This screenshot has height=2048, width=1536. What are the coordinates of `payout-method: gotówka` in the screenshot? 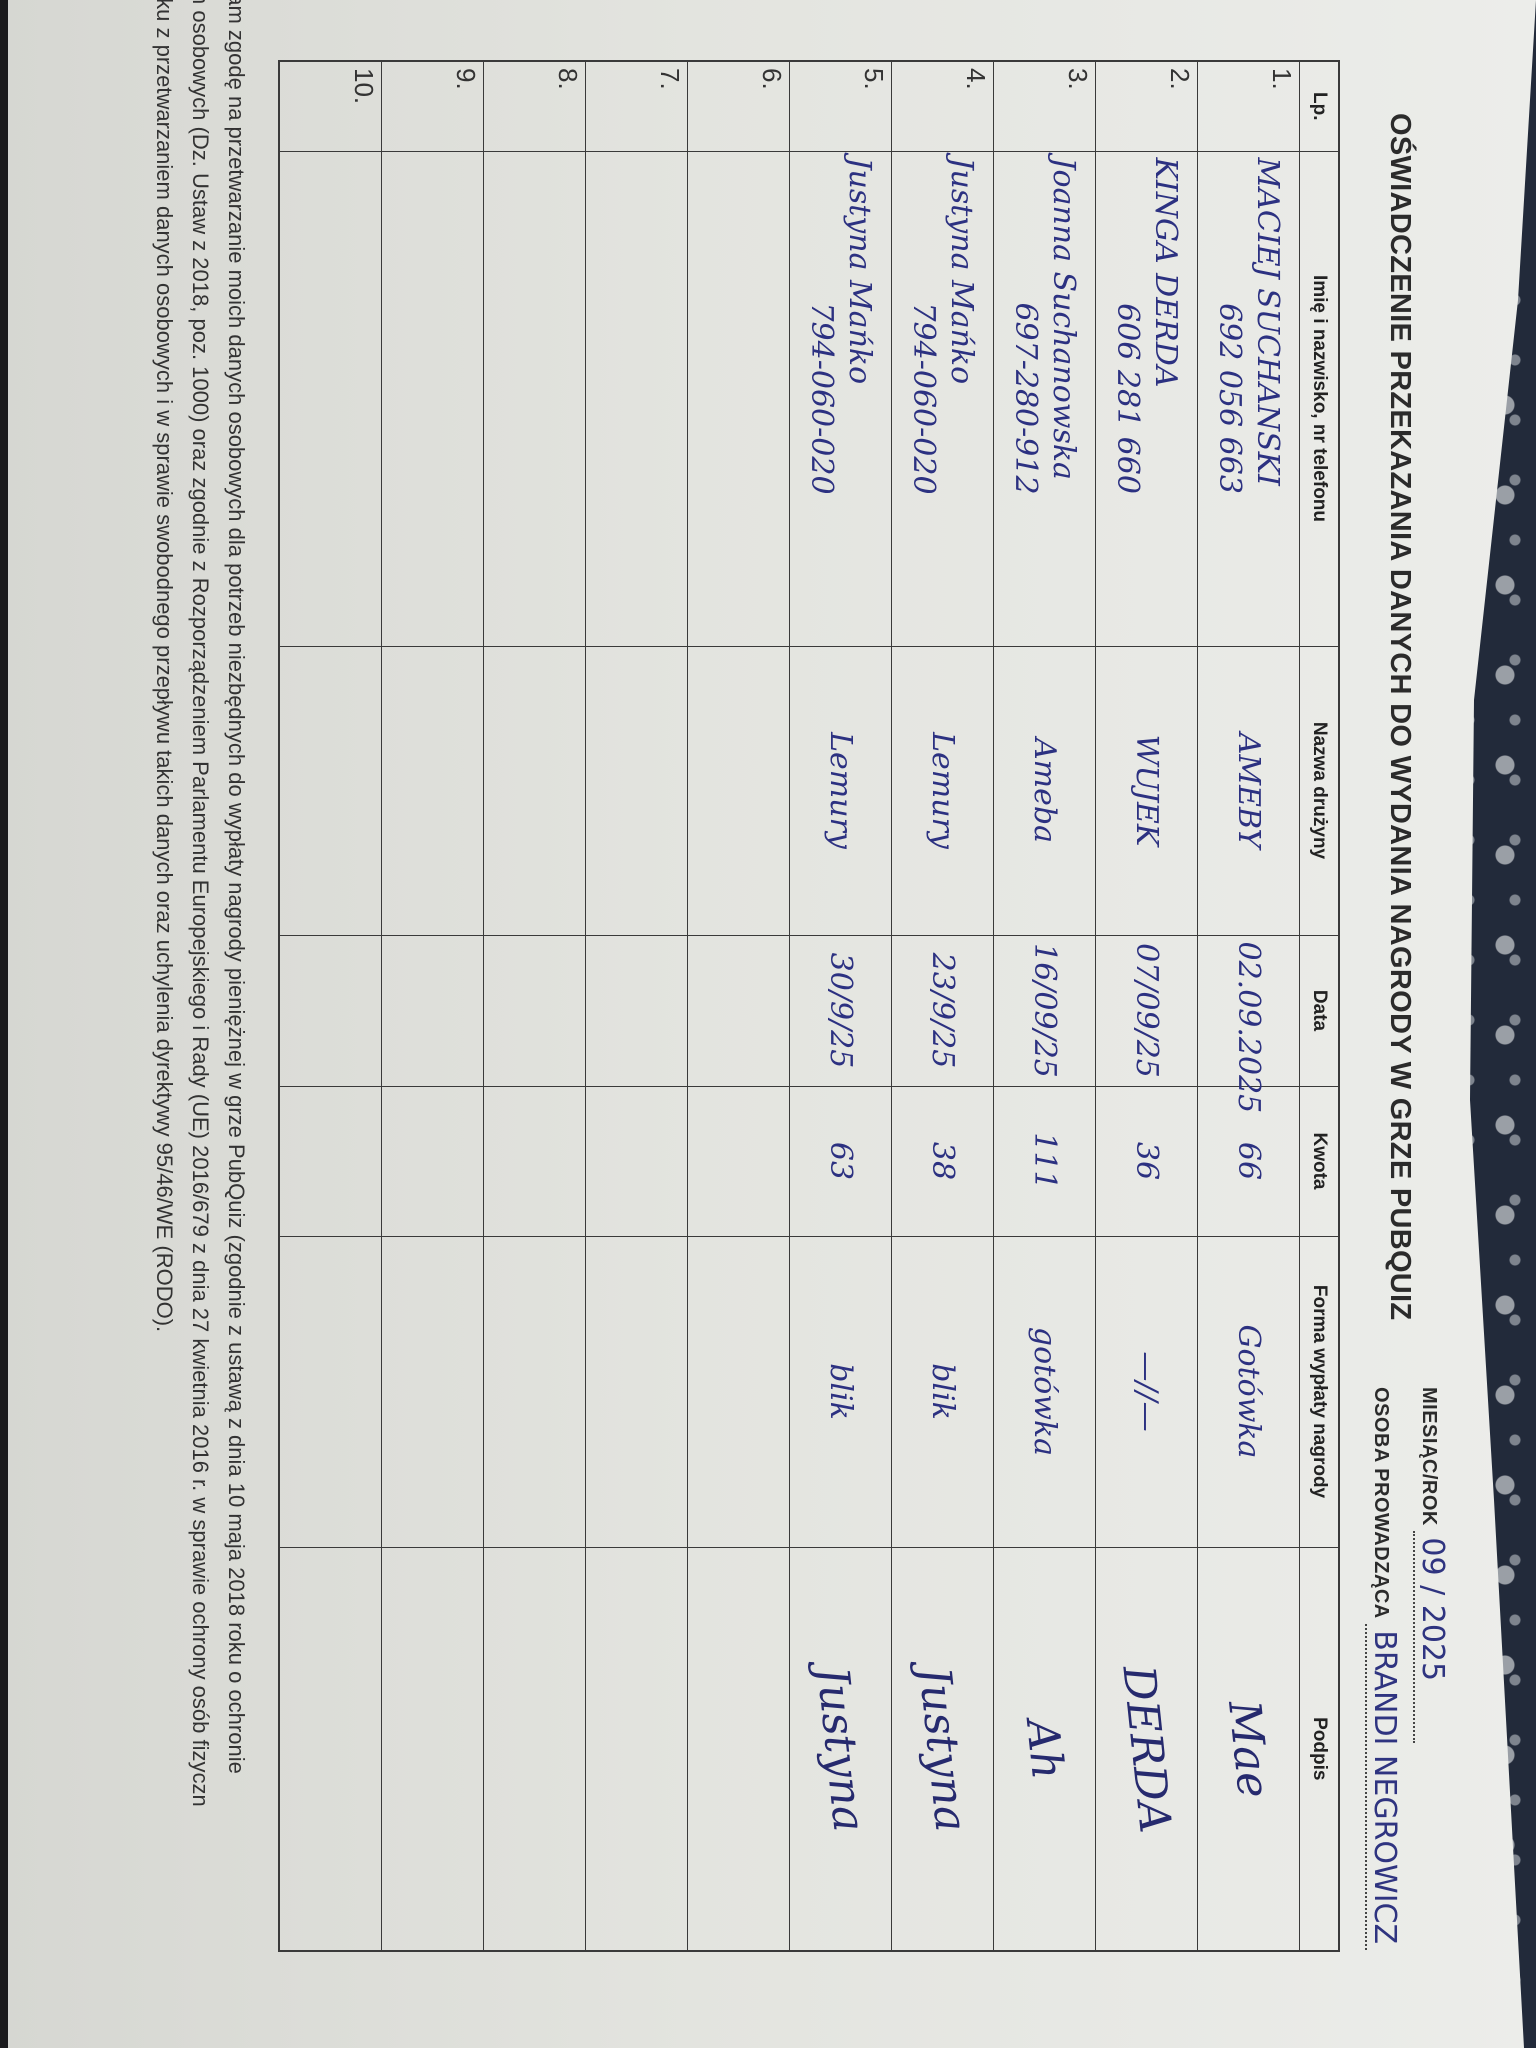 It's located at (1045, 1391).